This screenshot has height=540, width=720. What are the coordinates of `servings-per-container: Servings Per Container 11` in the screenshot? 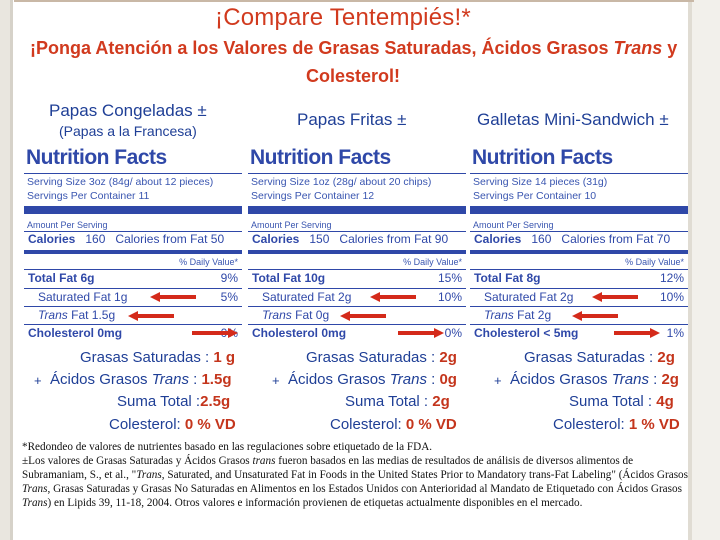 It's located at (88, 196).